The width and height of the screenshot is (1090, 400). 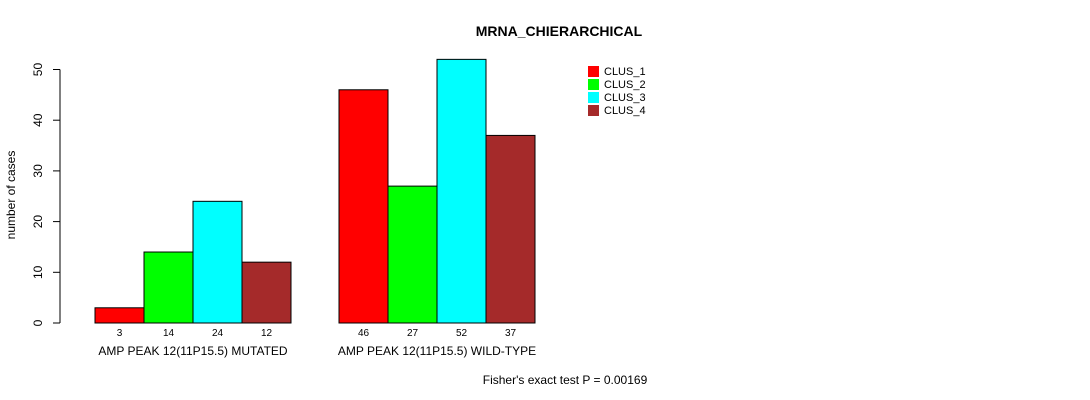 What do you see at coordinates (413, 333) in the screenshot?
I see `bar-value-label: 27` at bounding box center [413, 333].